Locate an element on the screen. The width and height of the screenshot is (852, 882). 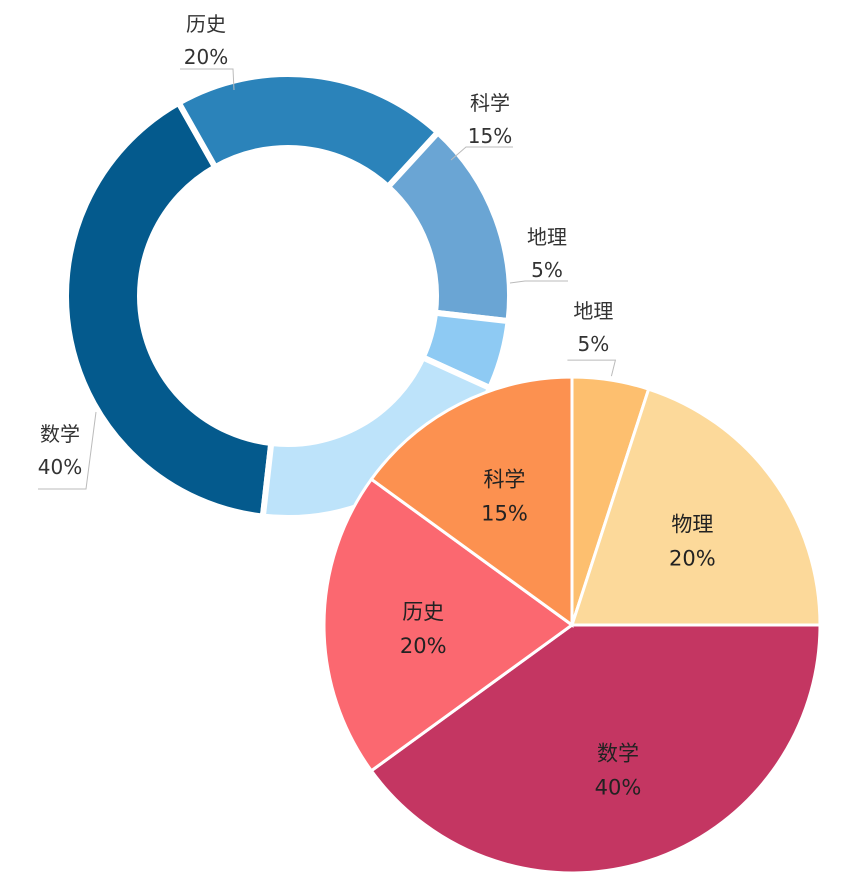
pie-slice-label: 历史 is located at coordinates (423, 612).